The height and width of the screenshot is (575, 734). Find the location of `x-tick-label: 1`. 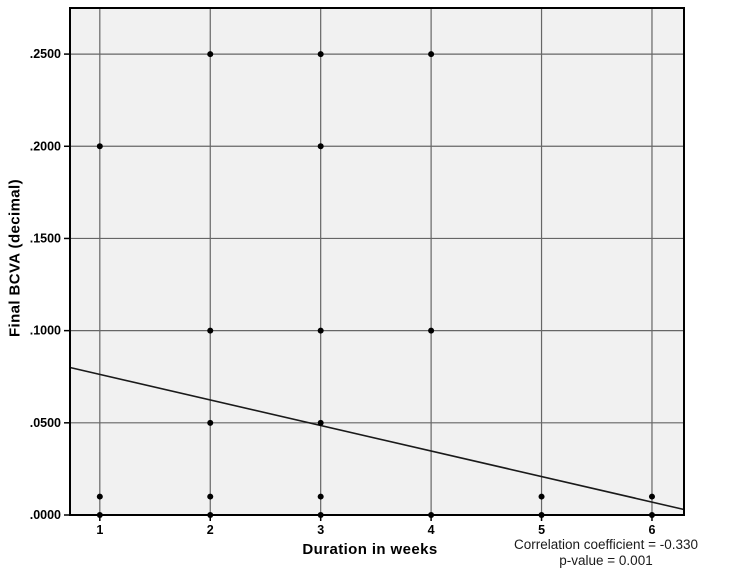

x-tick-label: 1 is located at coordinates (99, 530).